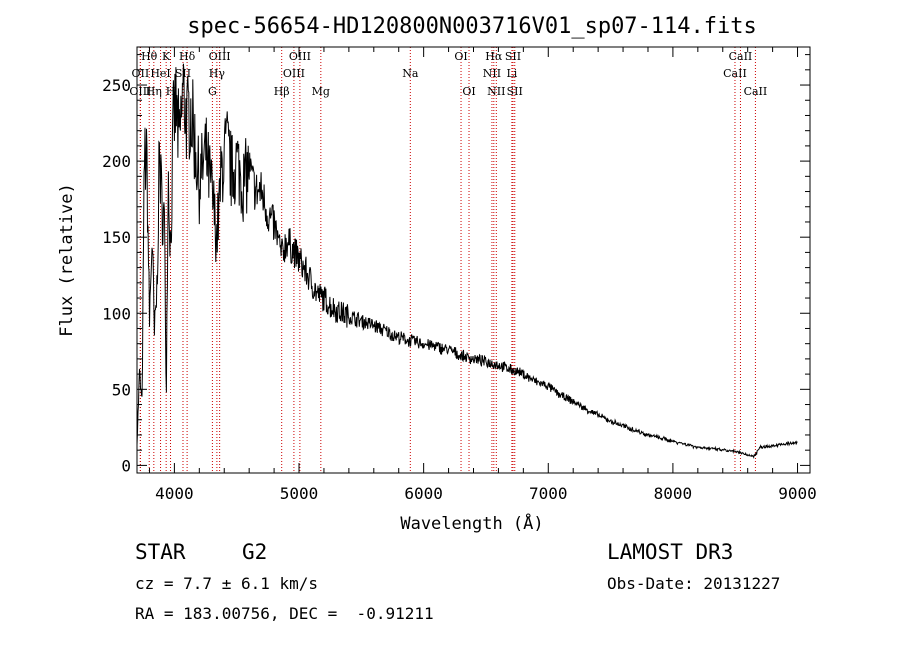 Image resolution: width=900 pixels, height=649 pixels. What do you see at coordinates (670, 552) in the screenshot?
I see `survey-name: LAMOST DR3` at bounding box center [670, 552].